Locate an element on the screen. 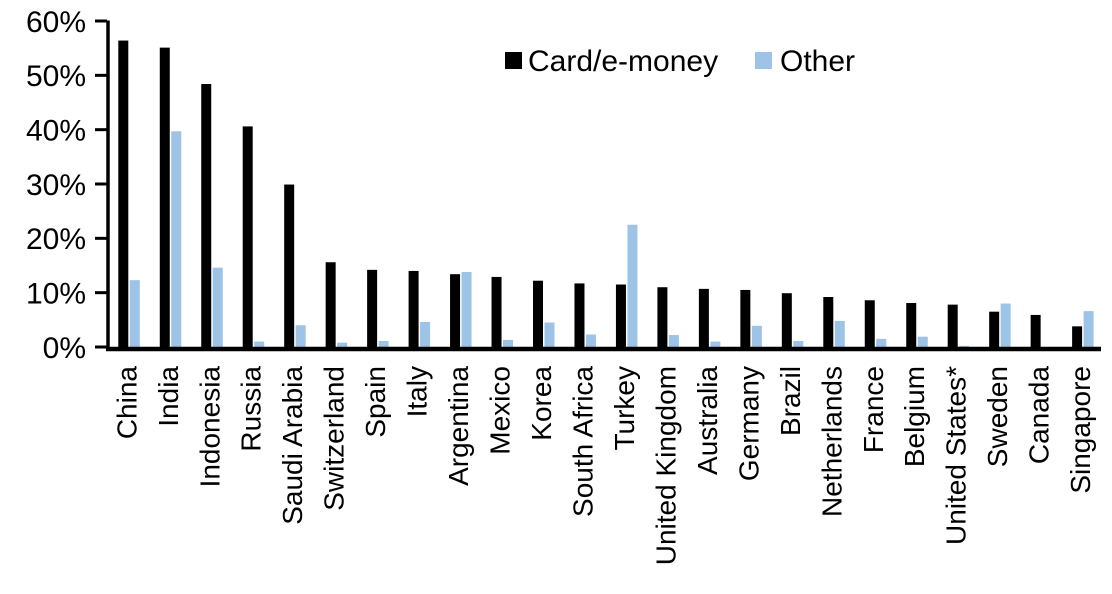 The height and width of the screenshot is (594, 1112). x-label-8: Argentina is located at coordinates (458, 426).